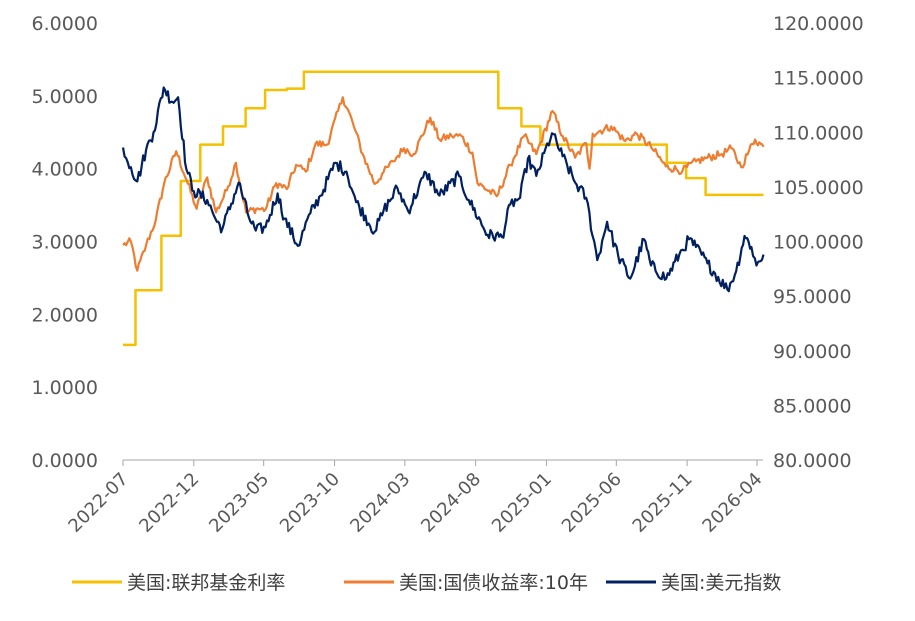  Describe the element at coordinates (65, 243) in the screenshot. I see `y-left-tick-label: 3.0000` at that location.